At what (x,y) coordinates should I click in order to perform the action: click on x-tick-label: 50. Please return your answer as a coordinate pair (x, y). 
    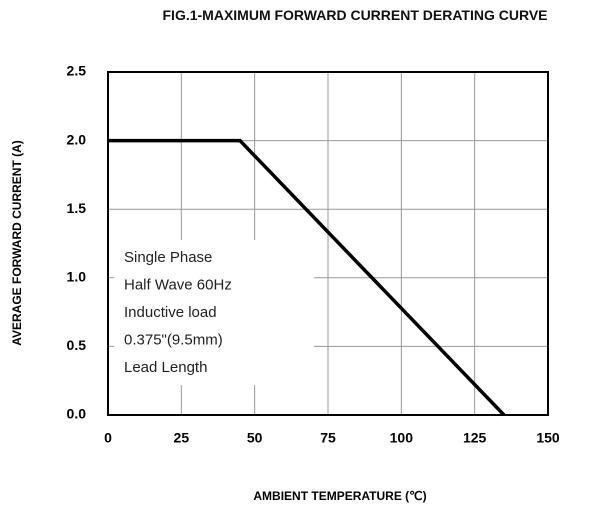
    Looking at the image, I should click on (255, 438).